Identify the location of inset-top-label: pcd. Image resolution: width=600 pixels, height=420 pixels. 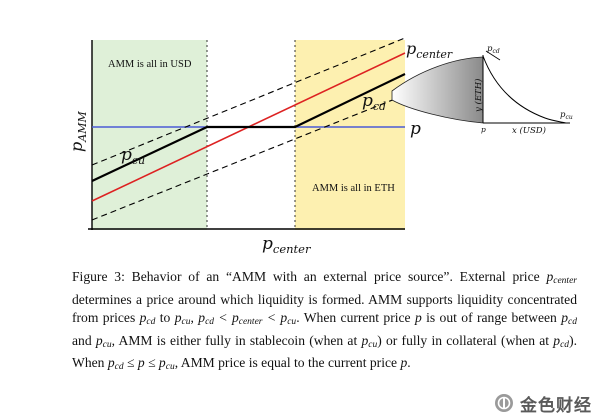
(493, 49).